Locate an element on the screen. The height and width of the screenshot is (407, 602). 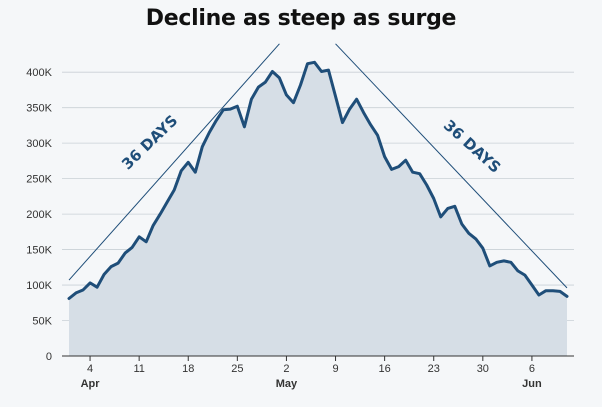
x-tick-label: 25 is located at coordinates (237, 369).